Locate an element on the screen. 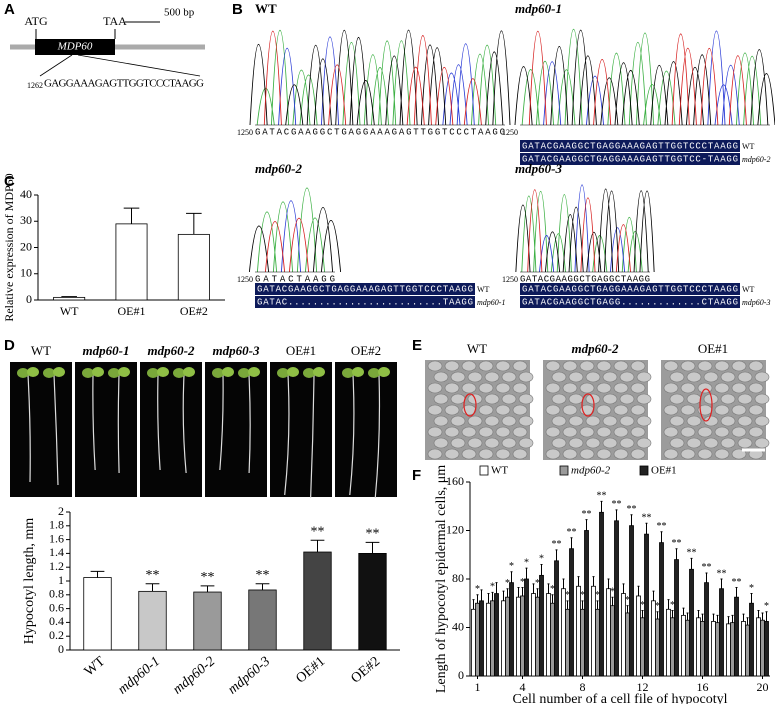  x-tick-label: mdp60-1 is located at coordinates (139, 675).